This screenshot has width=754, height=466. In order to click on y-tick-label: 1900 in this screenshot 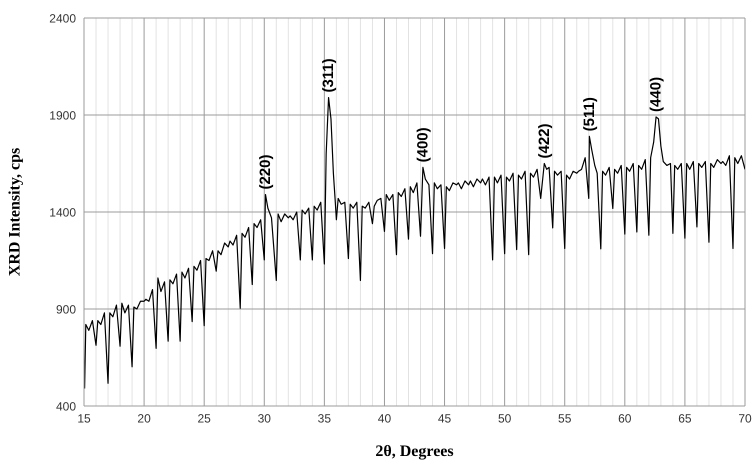, I will do `click(62, 115)`.